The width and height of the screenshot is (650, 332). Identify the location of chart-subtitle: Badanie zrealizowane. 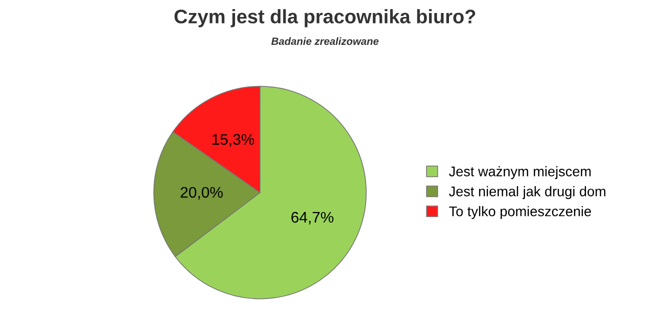
(325, 41).